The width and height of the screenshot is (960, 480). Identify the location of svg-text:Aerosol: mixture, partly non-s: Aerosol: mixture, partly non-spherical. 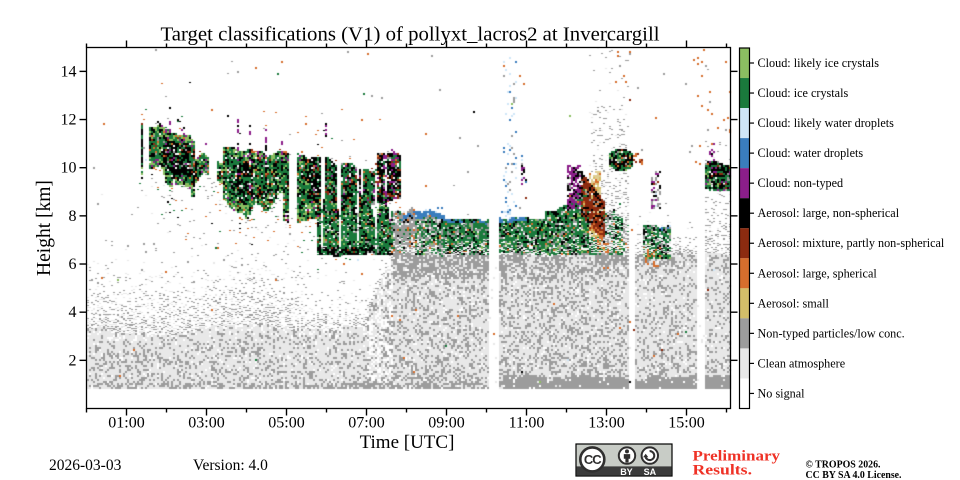
(851, 243).